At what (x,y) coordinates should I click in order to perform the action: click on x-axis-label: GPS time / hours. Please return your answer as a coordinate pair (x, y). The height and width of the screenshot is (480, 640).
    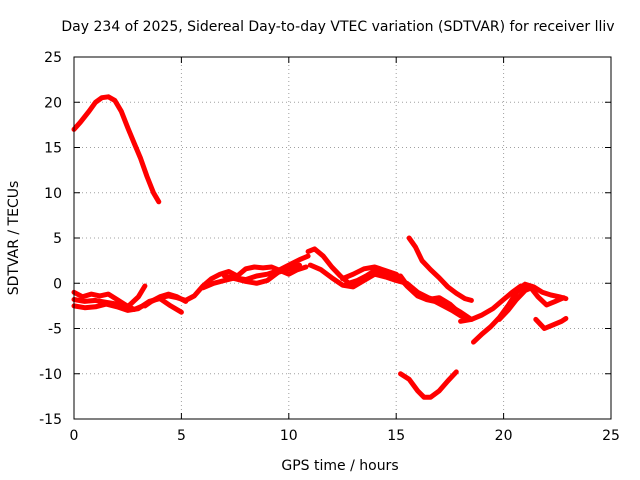
    Looking at the image, I should click on (339, 466).